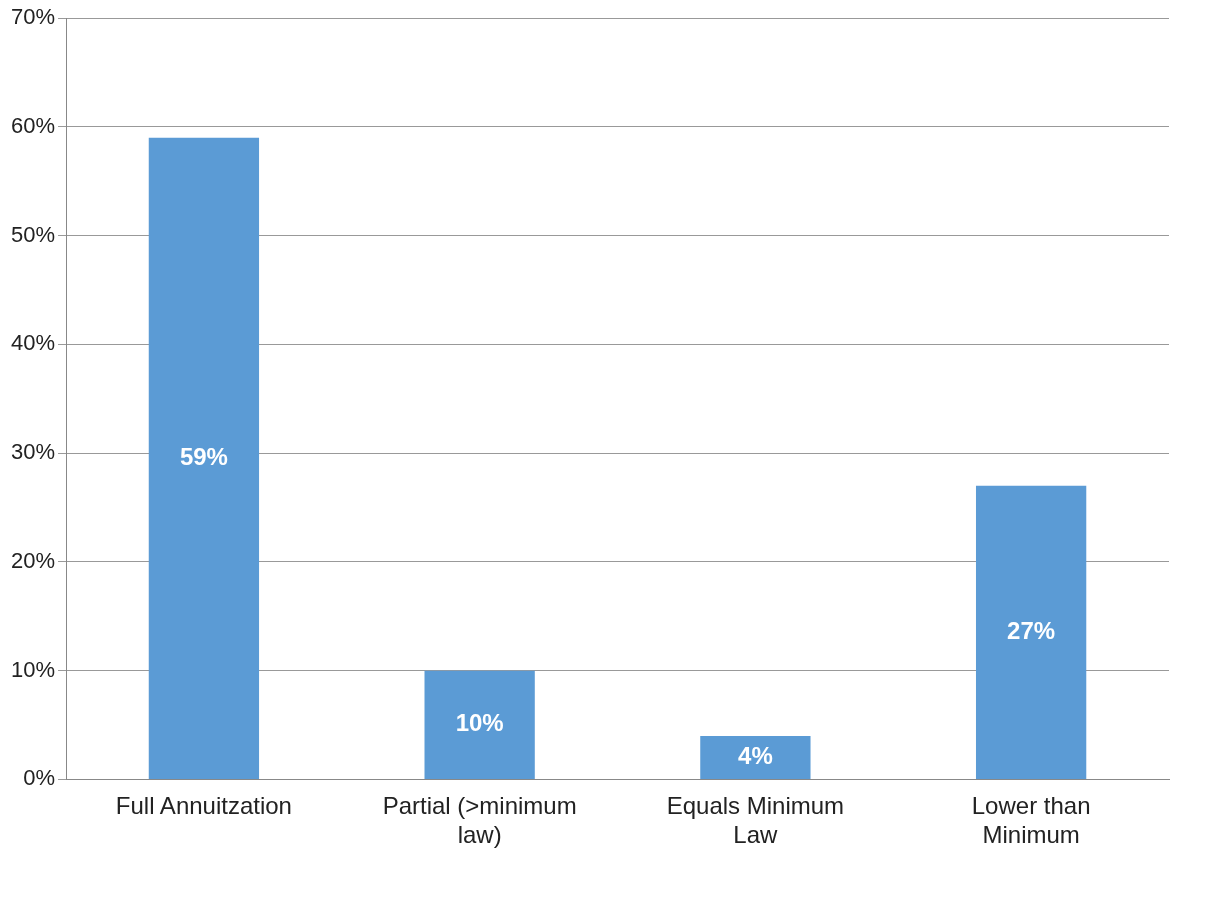 The width and height of the screenshot is (1207, 917). I want to click on y-tick-label: 10%, so click(33, 669).